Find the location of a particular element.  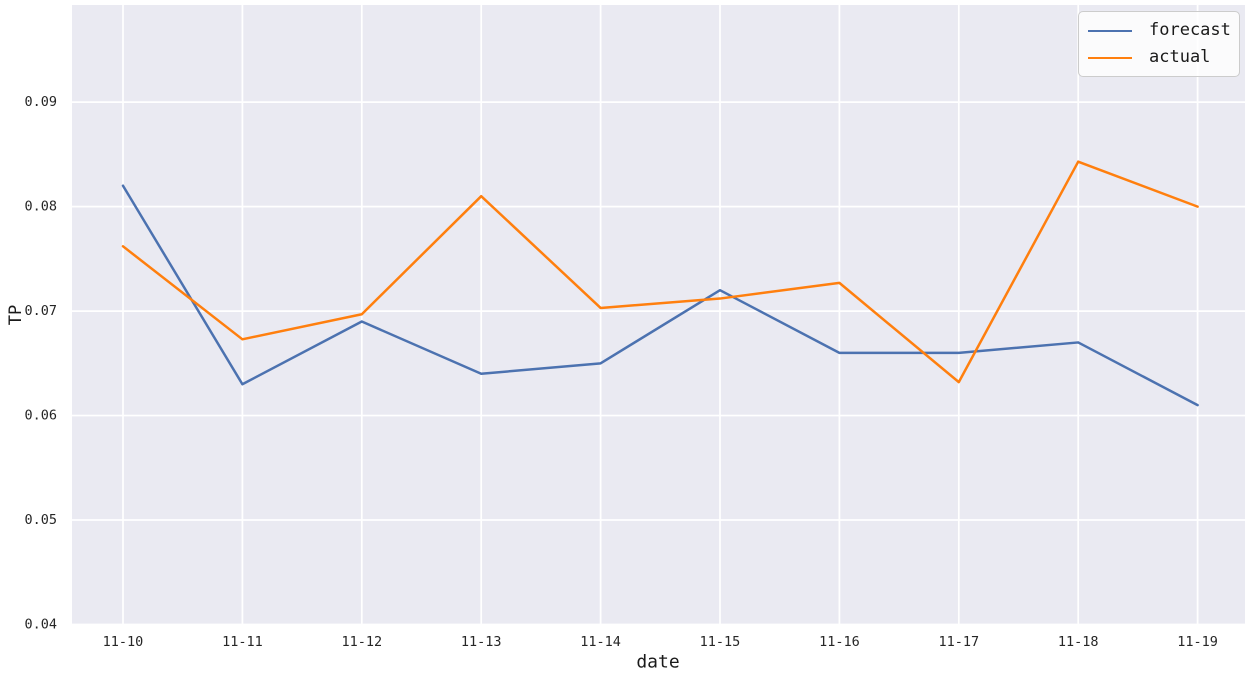

x-tick-label: 11-10 is located at coordinates (123, 642).